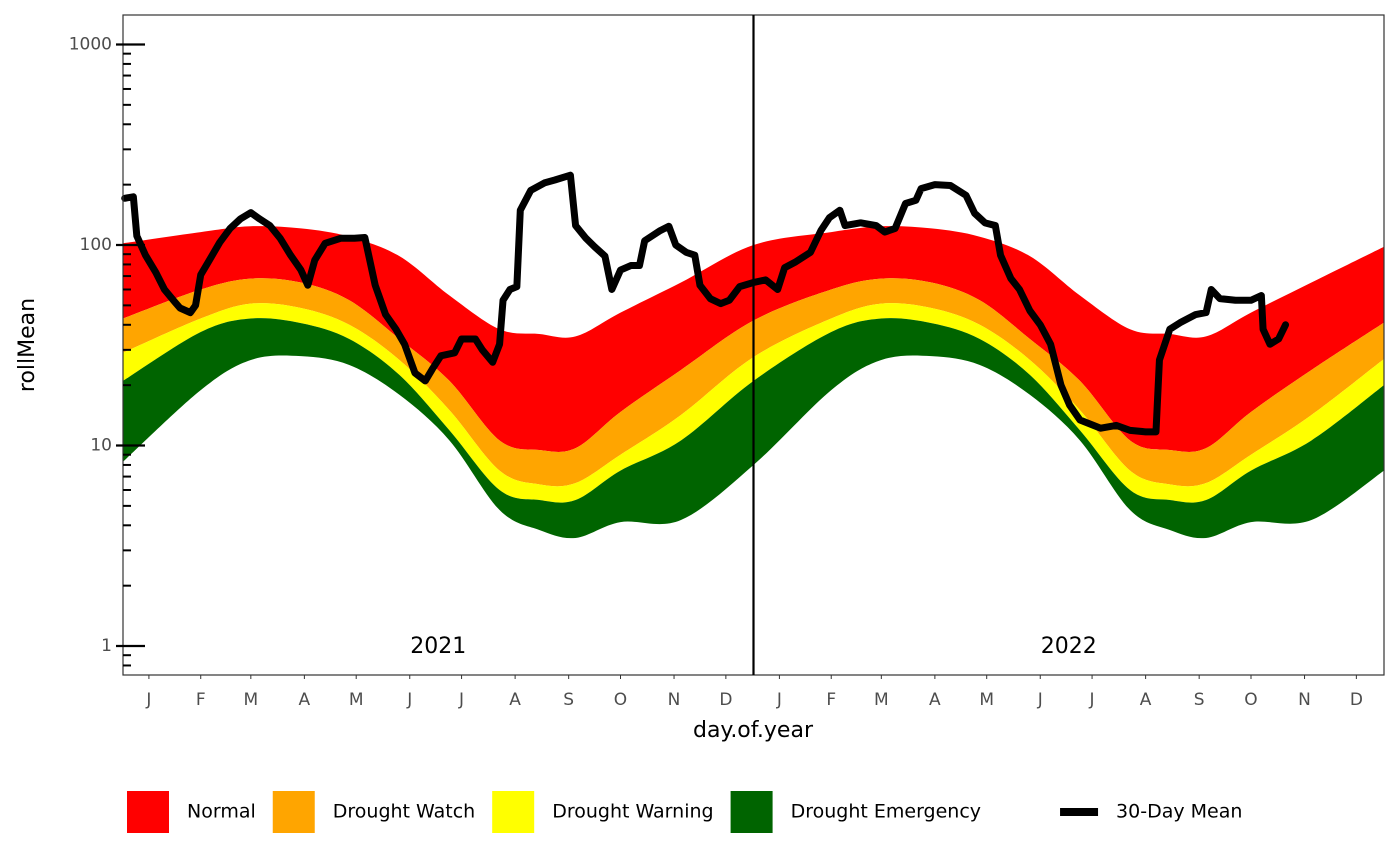  What do you see at coordinates (753, 730) in the screenshot?
I see `x-axis-title: day.of.year` at bounding box center [753, 730].